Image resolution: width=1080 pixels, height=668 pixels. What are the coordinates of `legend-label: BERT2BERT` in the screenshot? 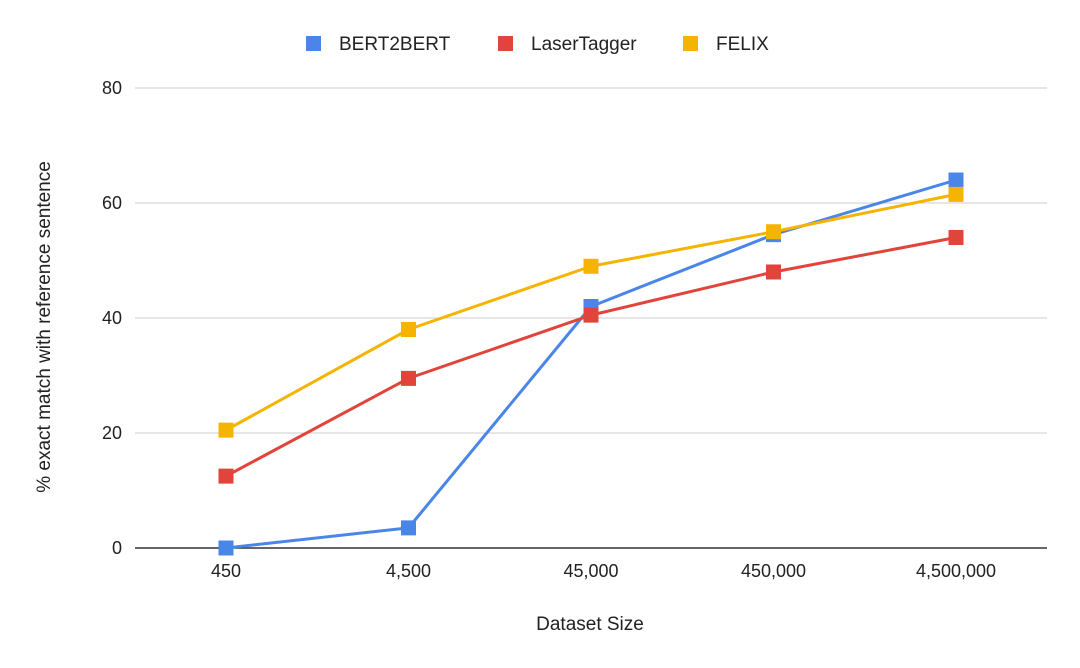 It's located at (395, 44).